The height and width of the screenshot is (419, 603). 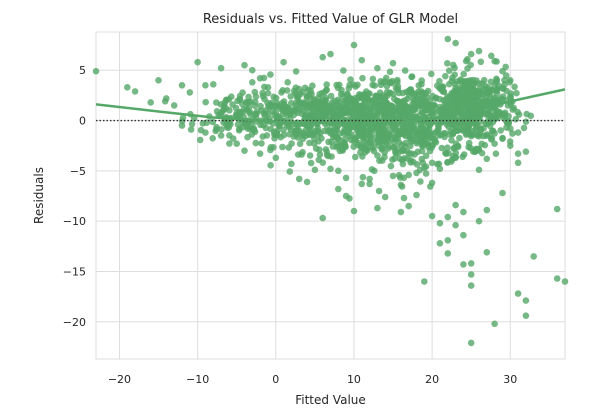 What do you see at coordinates (330, 19) in the screenshot?
I see `chart-title: Residuals vs. Fitted Value of GLR Model` at bounding box center [330, 19].